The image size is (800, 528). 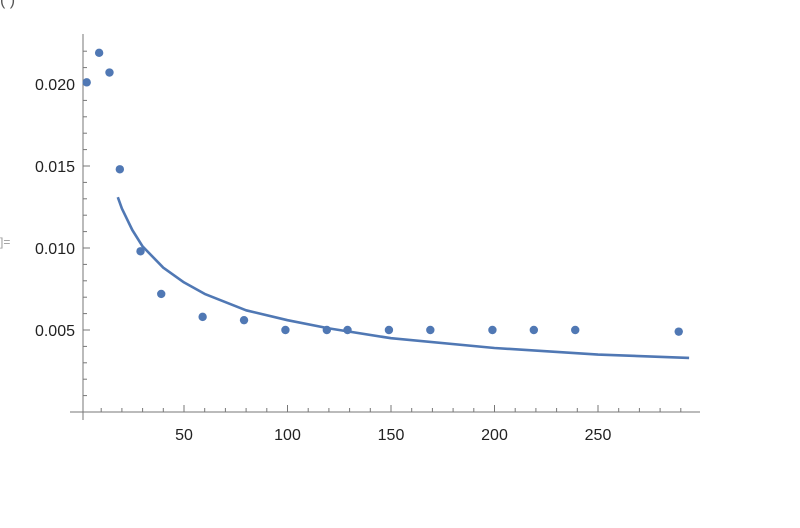 I want to click on y-tick-label: 0.020, so click(x=55, y=85).